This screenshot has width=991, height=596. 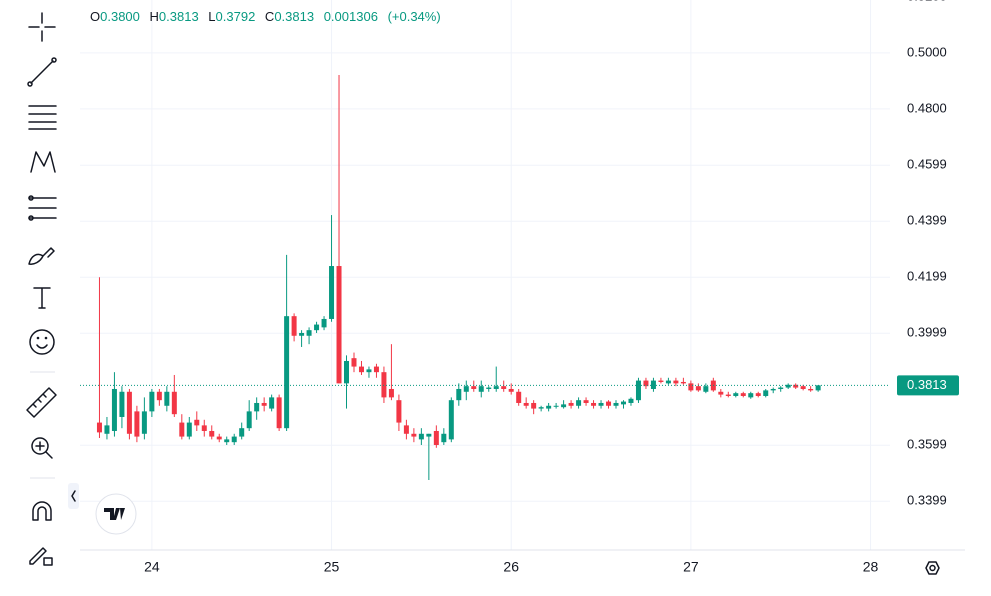 I want to click on y-tick-label: 0.5000, so click(x=927, y=51).